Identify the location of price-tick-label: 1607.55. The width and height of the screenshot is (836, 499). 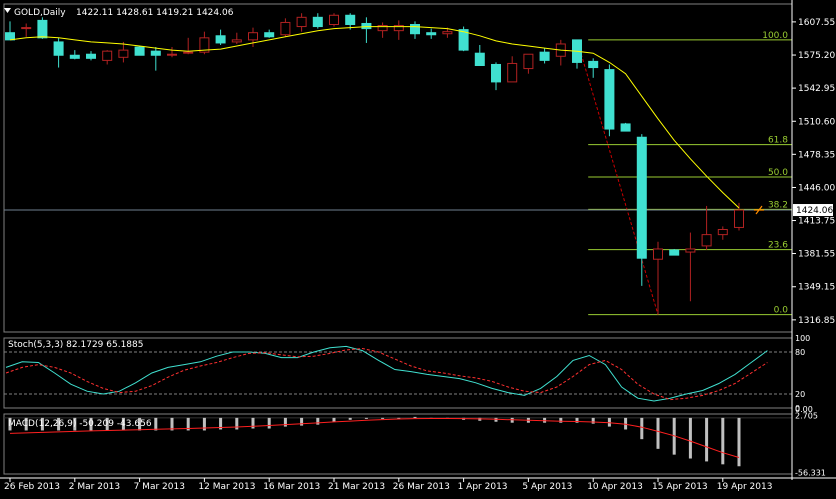
(816, 23).